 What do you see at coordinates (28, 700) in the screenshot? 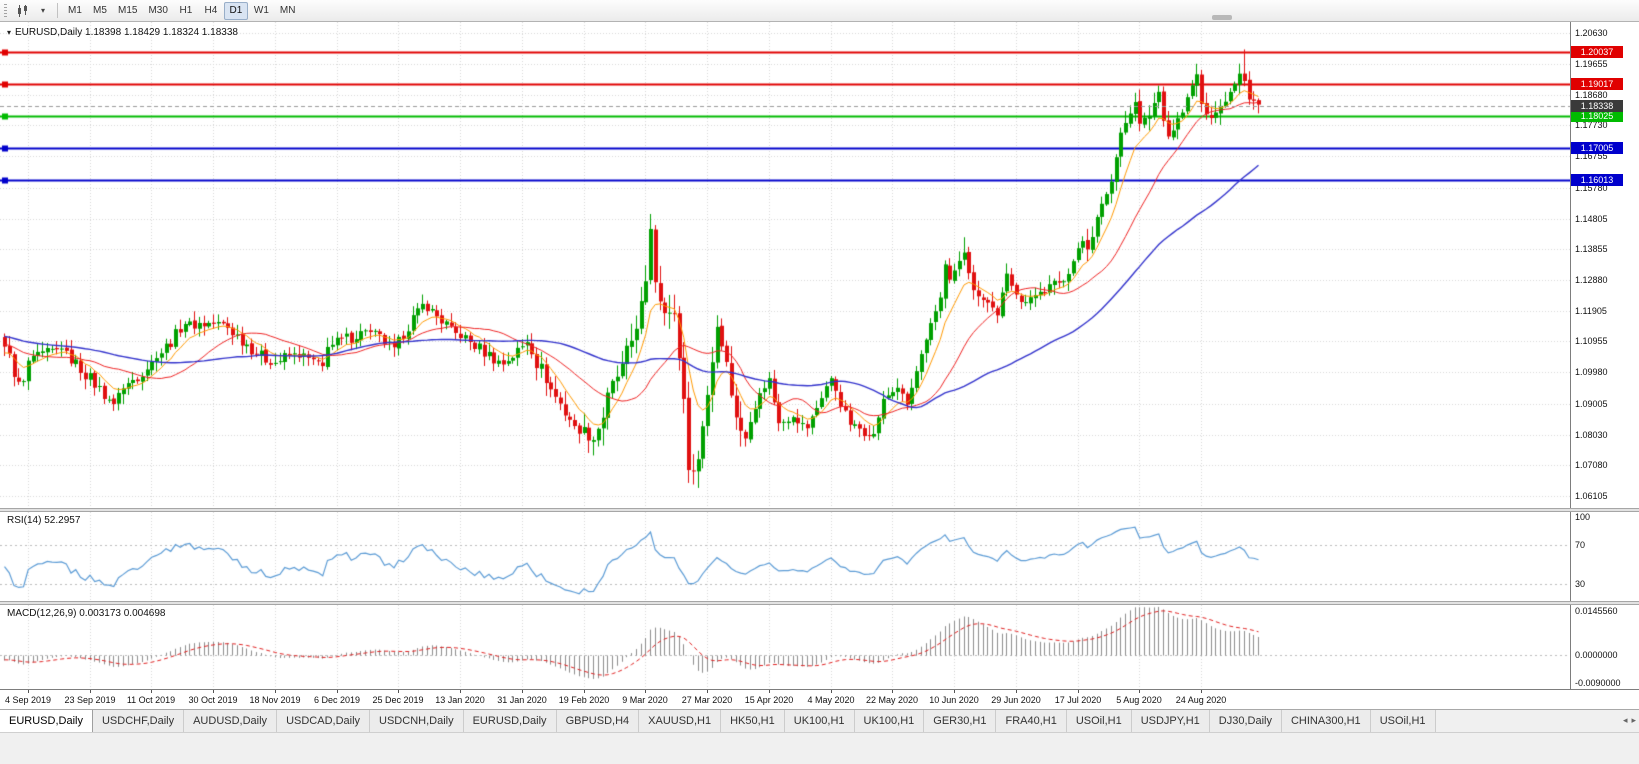
I see `date-axis-label: 4 Sep 2019` at bounding box center [28, 700].